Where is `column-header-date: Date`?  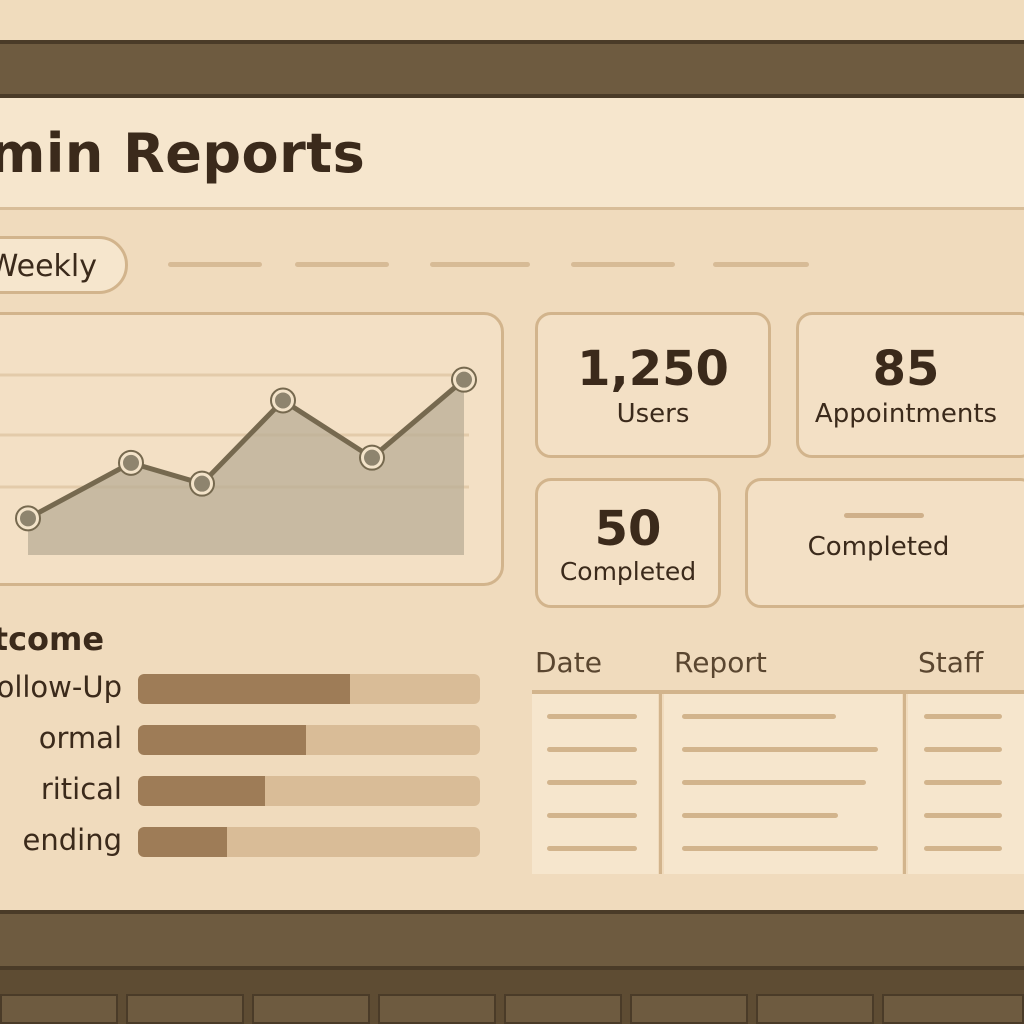 column-header-date: Date is located at coordinates (568, 662).